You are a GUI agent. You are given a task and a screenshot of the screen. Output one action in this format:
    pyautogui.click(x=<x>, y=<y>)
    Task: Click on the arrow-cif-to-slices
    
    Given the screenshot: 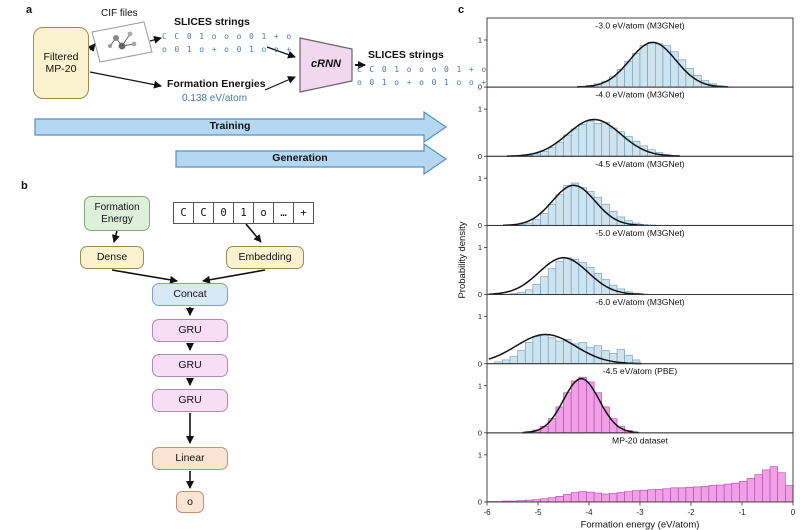 What is the action you would take?
    pyautogui.click(x=155, y=39)
    